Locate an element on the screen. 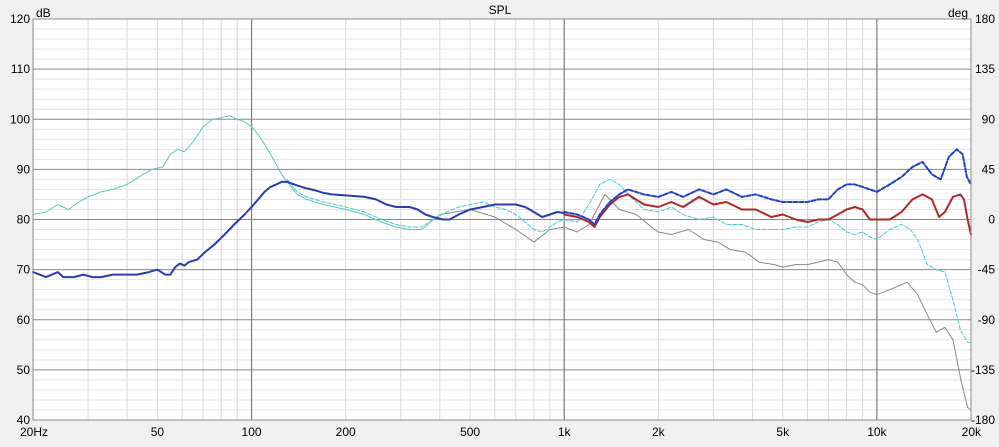  y-tick-labels: 40 50 60 70 80 90 100 110 120 is located at coordinates (20, 219).